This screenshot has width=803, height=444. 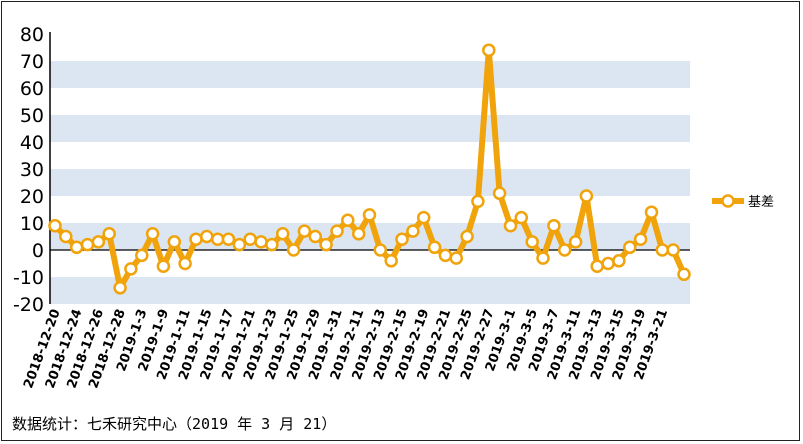 What do you see at coordinates (32, 143) in the screenshot?
I see `y-tick-label: 40` at bounding box center [32, 143].